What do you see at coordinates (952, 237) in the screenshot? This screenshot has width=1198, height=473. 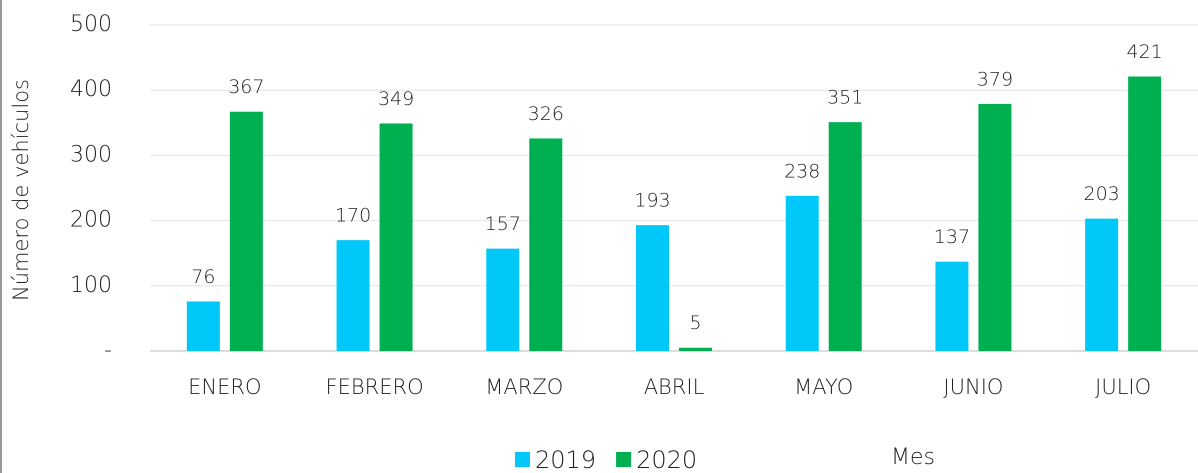 I see `data-label: 137` at bounding box center [952, 237].